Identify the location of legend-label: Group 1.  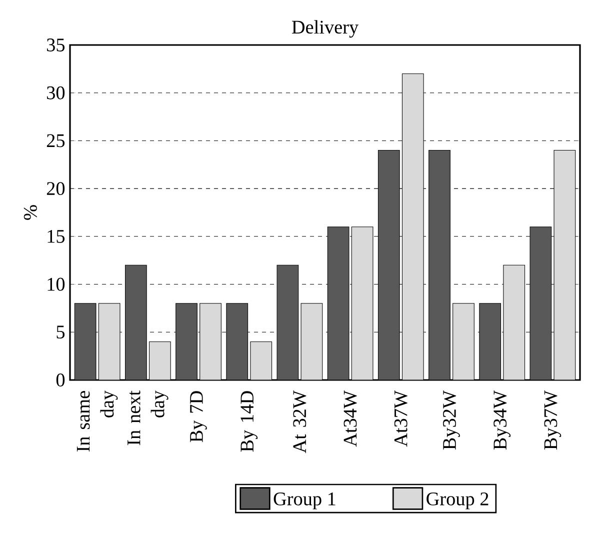
(305, 501).